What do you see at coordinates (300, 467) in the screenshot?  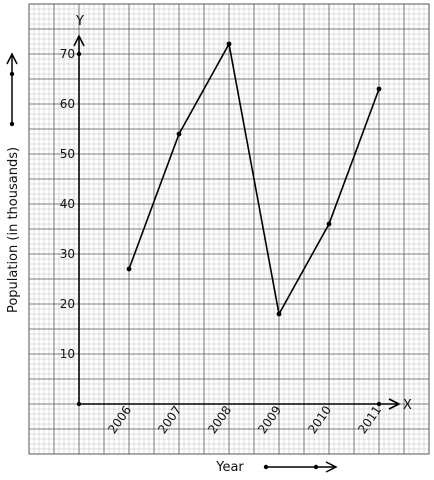 I see `x-direction-arrow-icon` at bounding box center [300, 467].